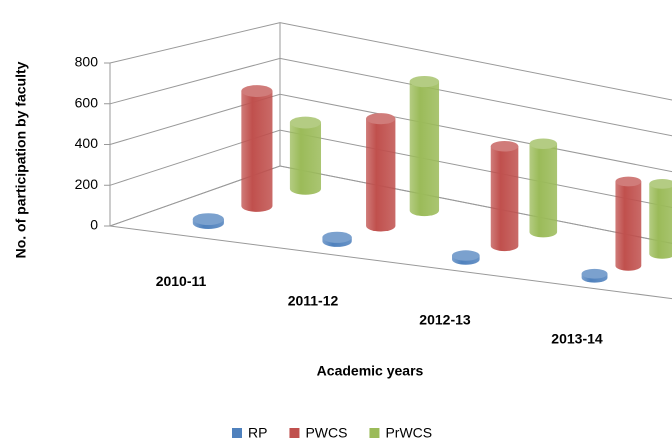 The width and height of the screenshot is (672, 444). I want to click on x-tick-label: 2013-14, so click(577, 338).